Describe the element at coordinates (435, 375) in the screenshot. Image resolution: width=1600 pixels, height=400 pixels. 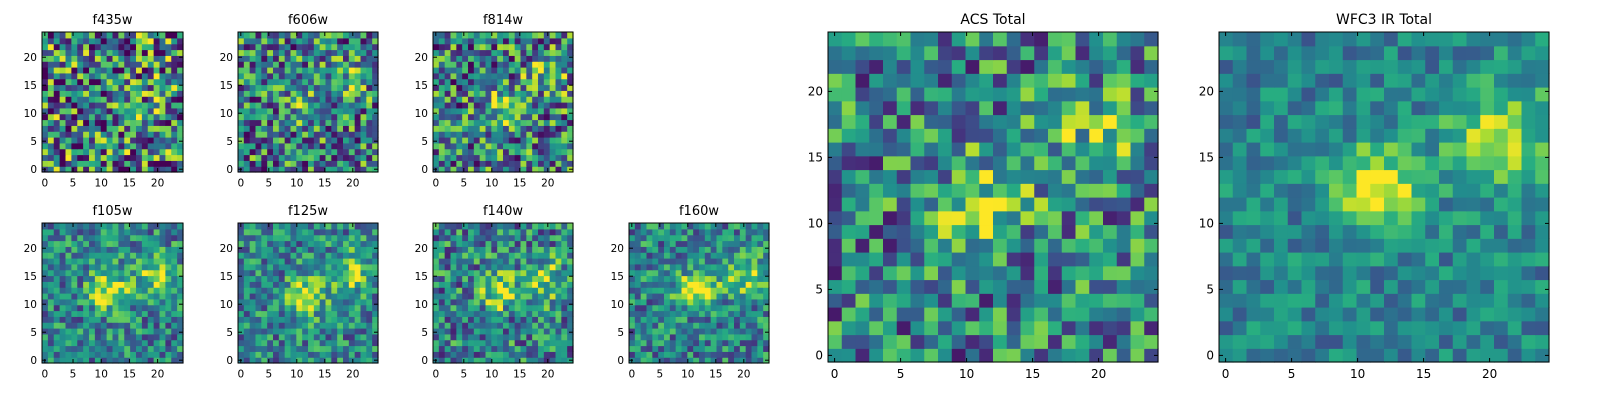
I see `x-tick-label: 0` at that location.